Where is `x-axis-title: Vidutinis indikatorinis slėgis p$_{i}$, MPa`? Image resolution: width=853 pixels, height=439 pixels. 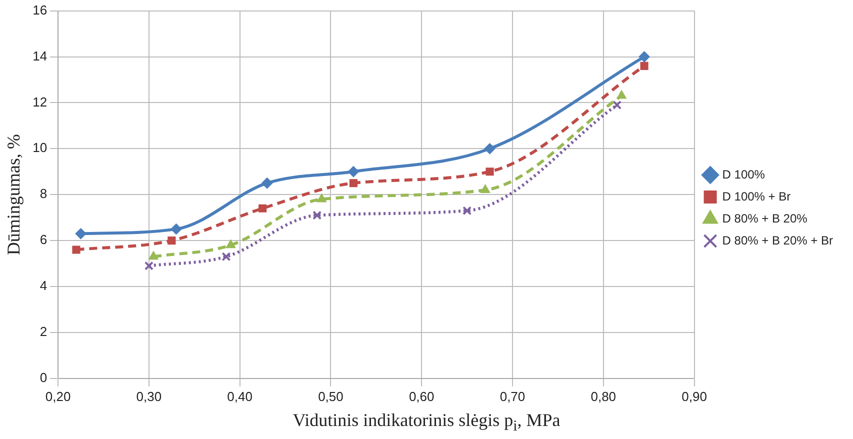 x-axis-title: Vidutinis indikatorinis slėgis p$_{i}$, MPa is located at coordinates (427, 423).